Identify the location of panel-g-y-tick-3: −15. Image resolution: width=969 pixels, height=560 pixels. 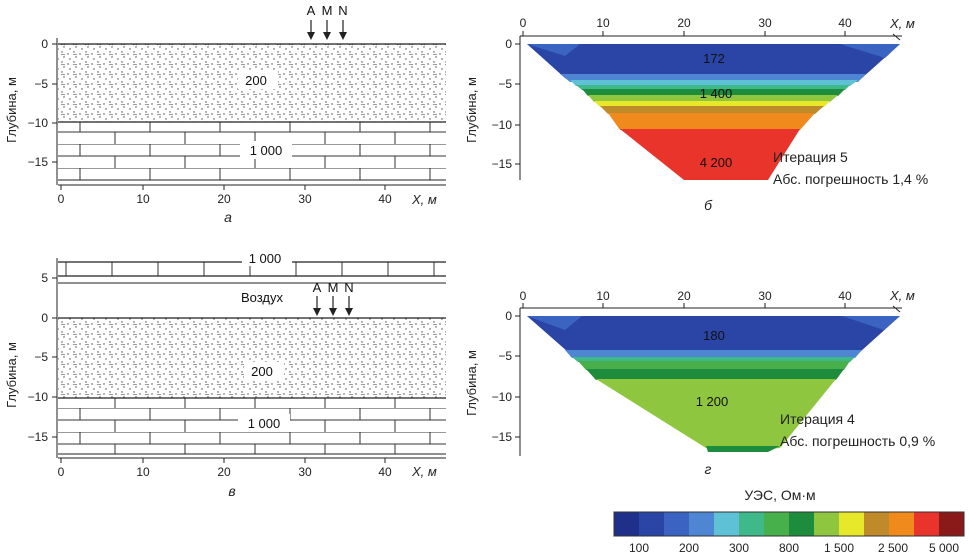
(502, 437).